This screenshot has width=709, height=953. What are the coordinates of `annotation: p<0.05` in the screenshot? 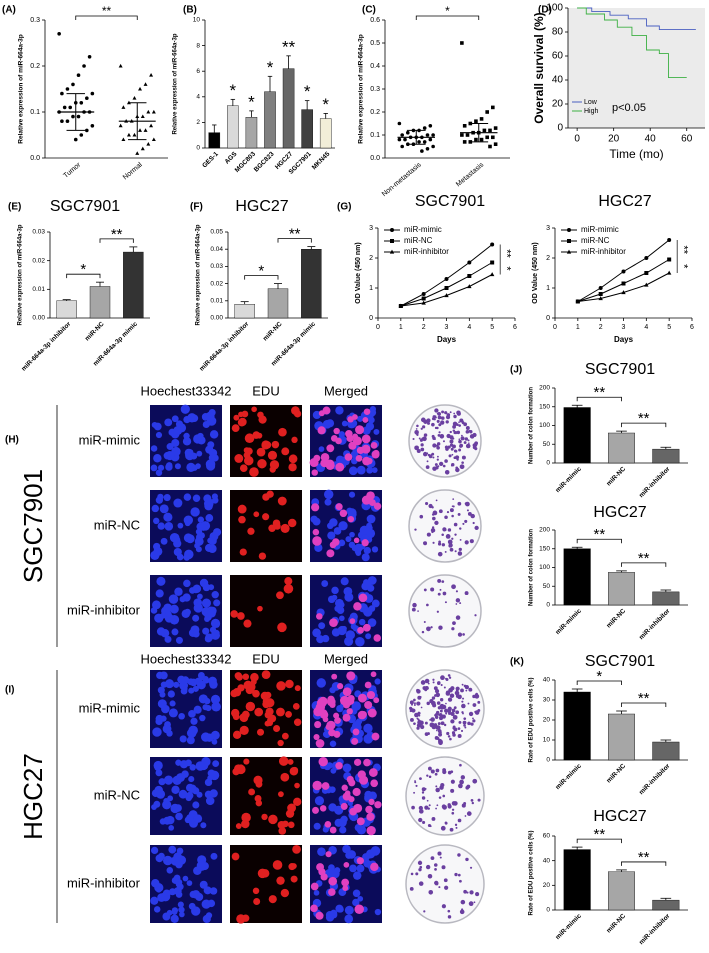 It's located at (629, 108).